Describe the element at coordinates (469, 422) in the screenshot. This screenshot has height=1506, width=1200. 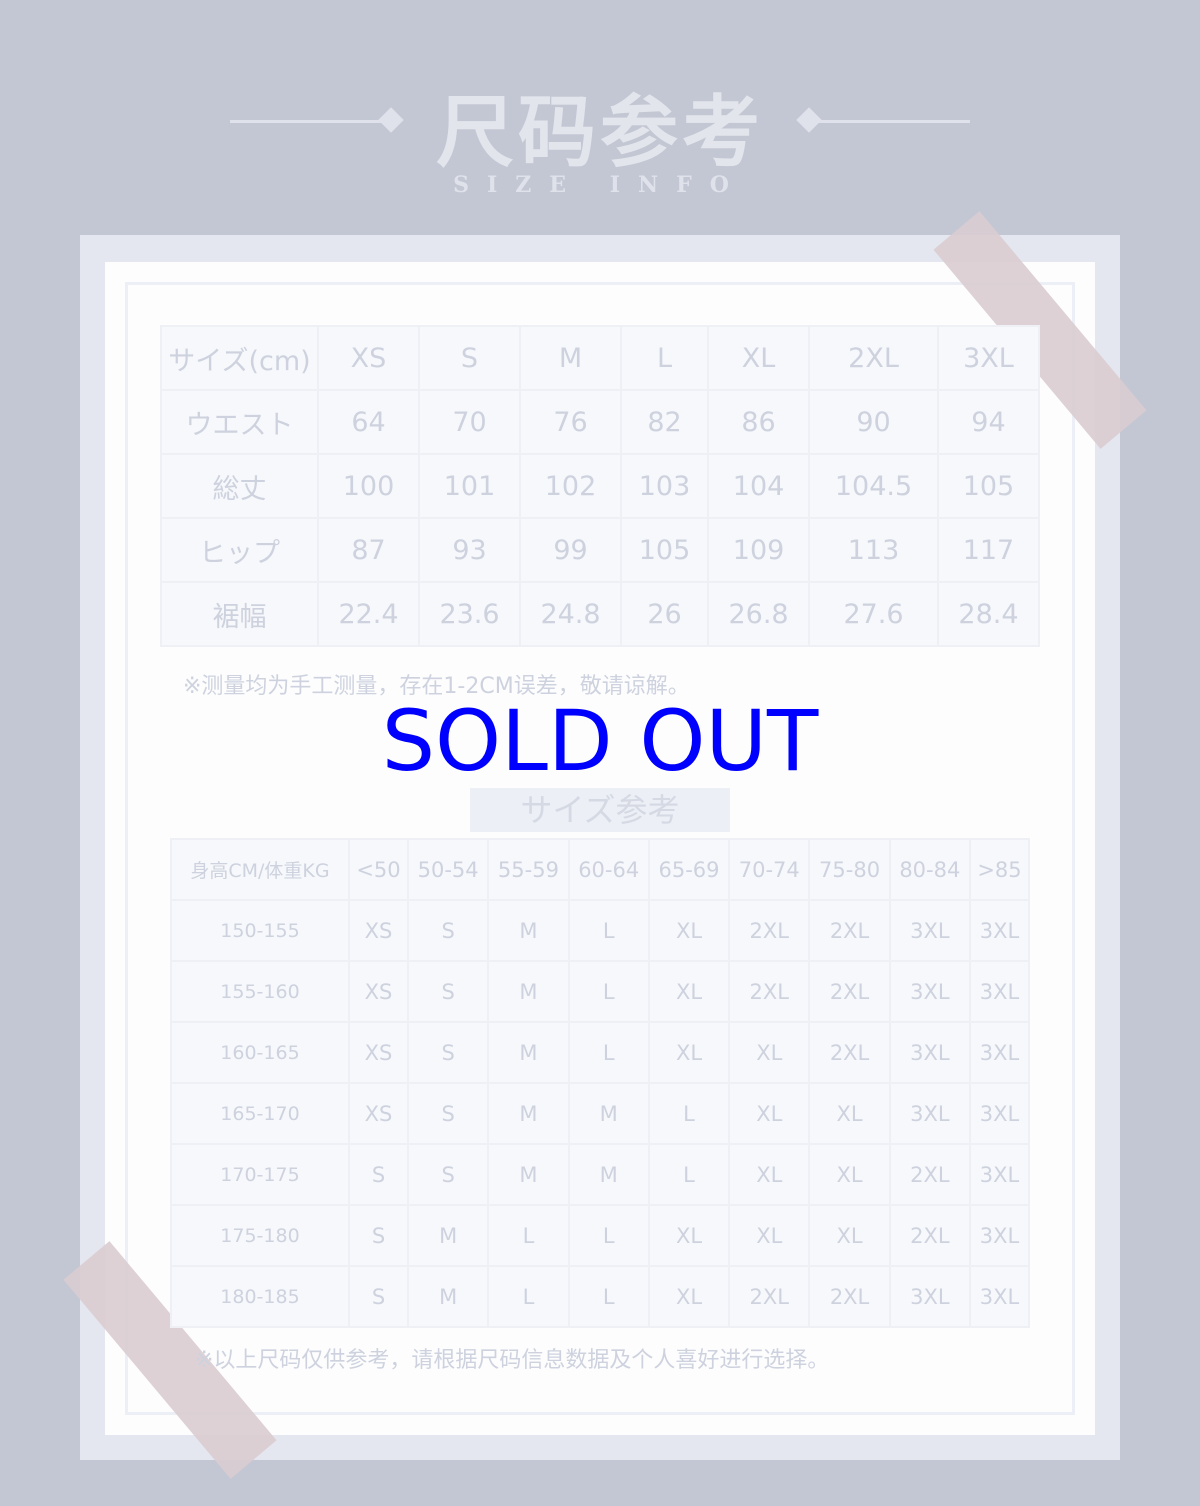
I see `table-cell: 70` at that location.